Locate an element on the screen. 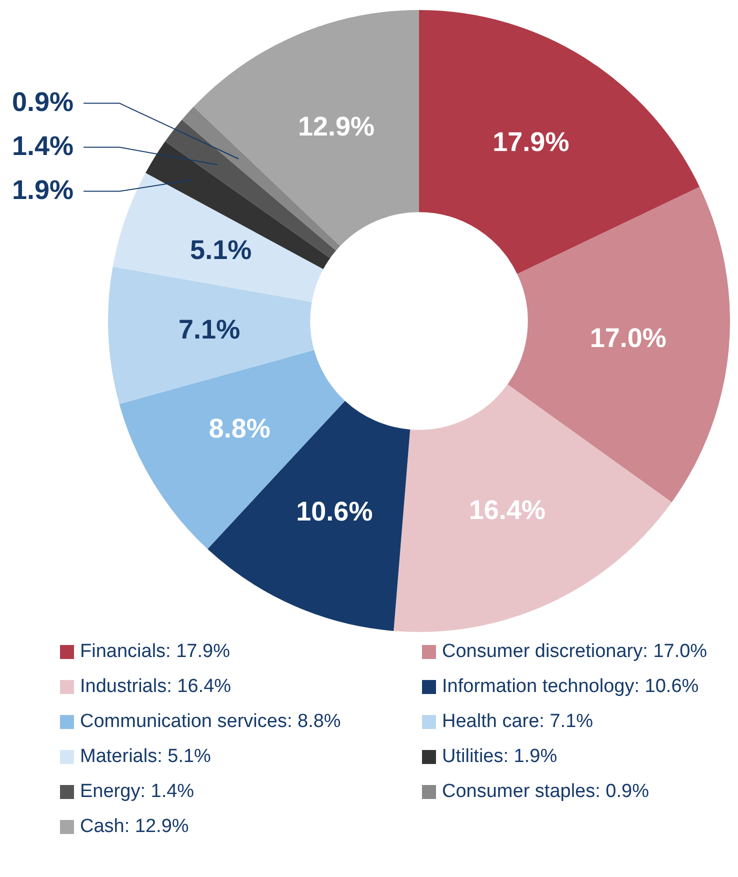 The width and height of the screenshot is (738, 877). data-label: 16.4% is located at coordinates (507, 509).